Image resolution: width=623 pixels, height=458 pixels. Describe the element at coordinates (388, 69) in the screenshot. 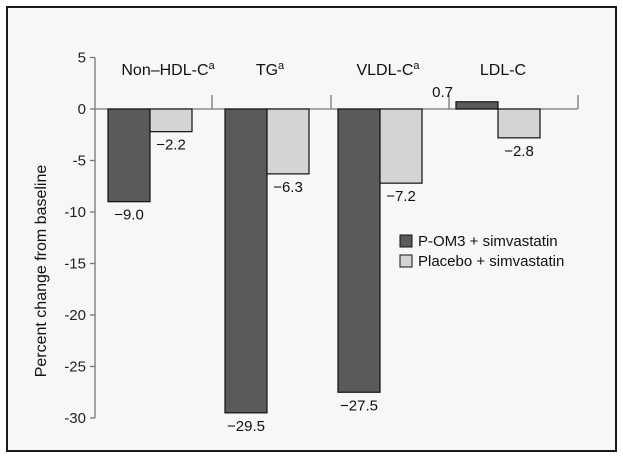

I see `category-label: VLDL-Ca` at that location.